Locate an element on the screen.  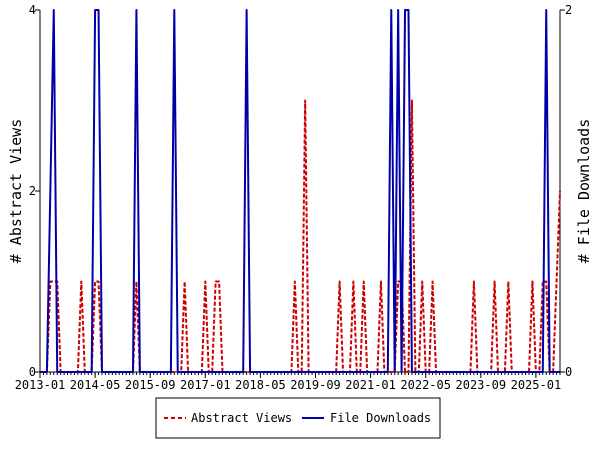
y-right-tick-label: 2 is located at coordinates (568, 10).